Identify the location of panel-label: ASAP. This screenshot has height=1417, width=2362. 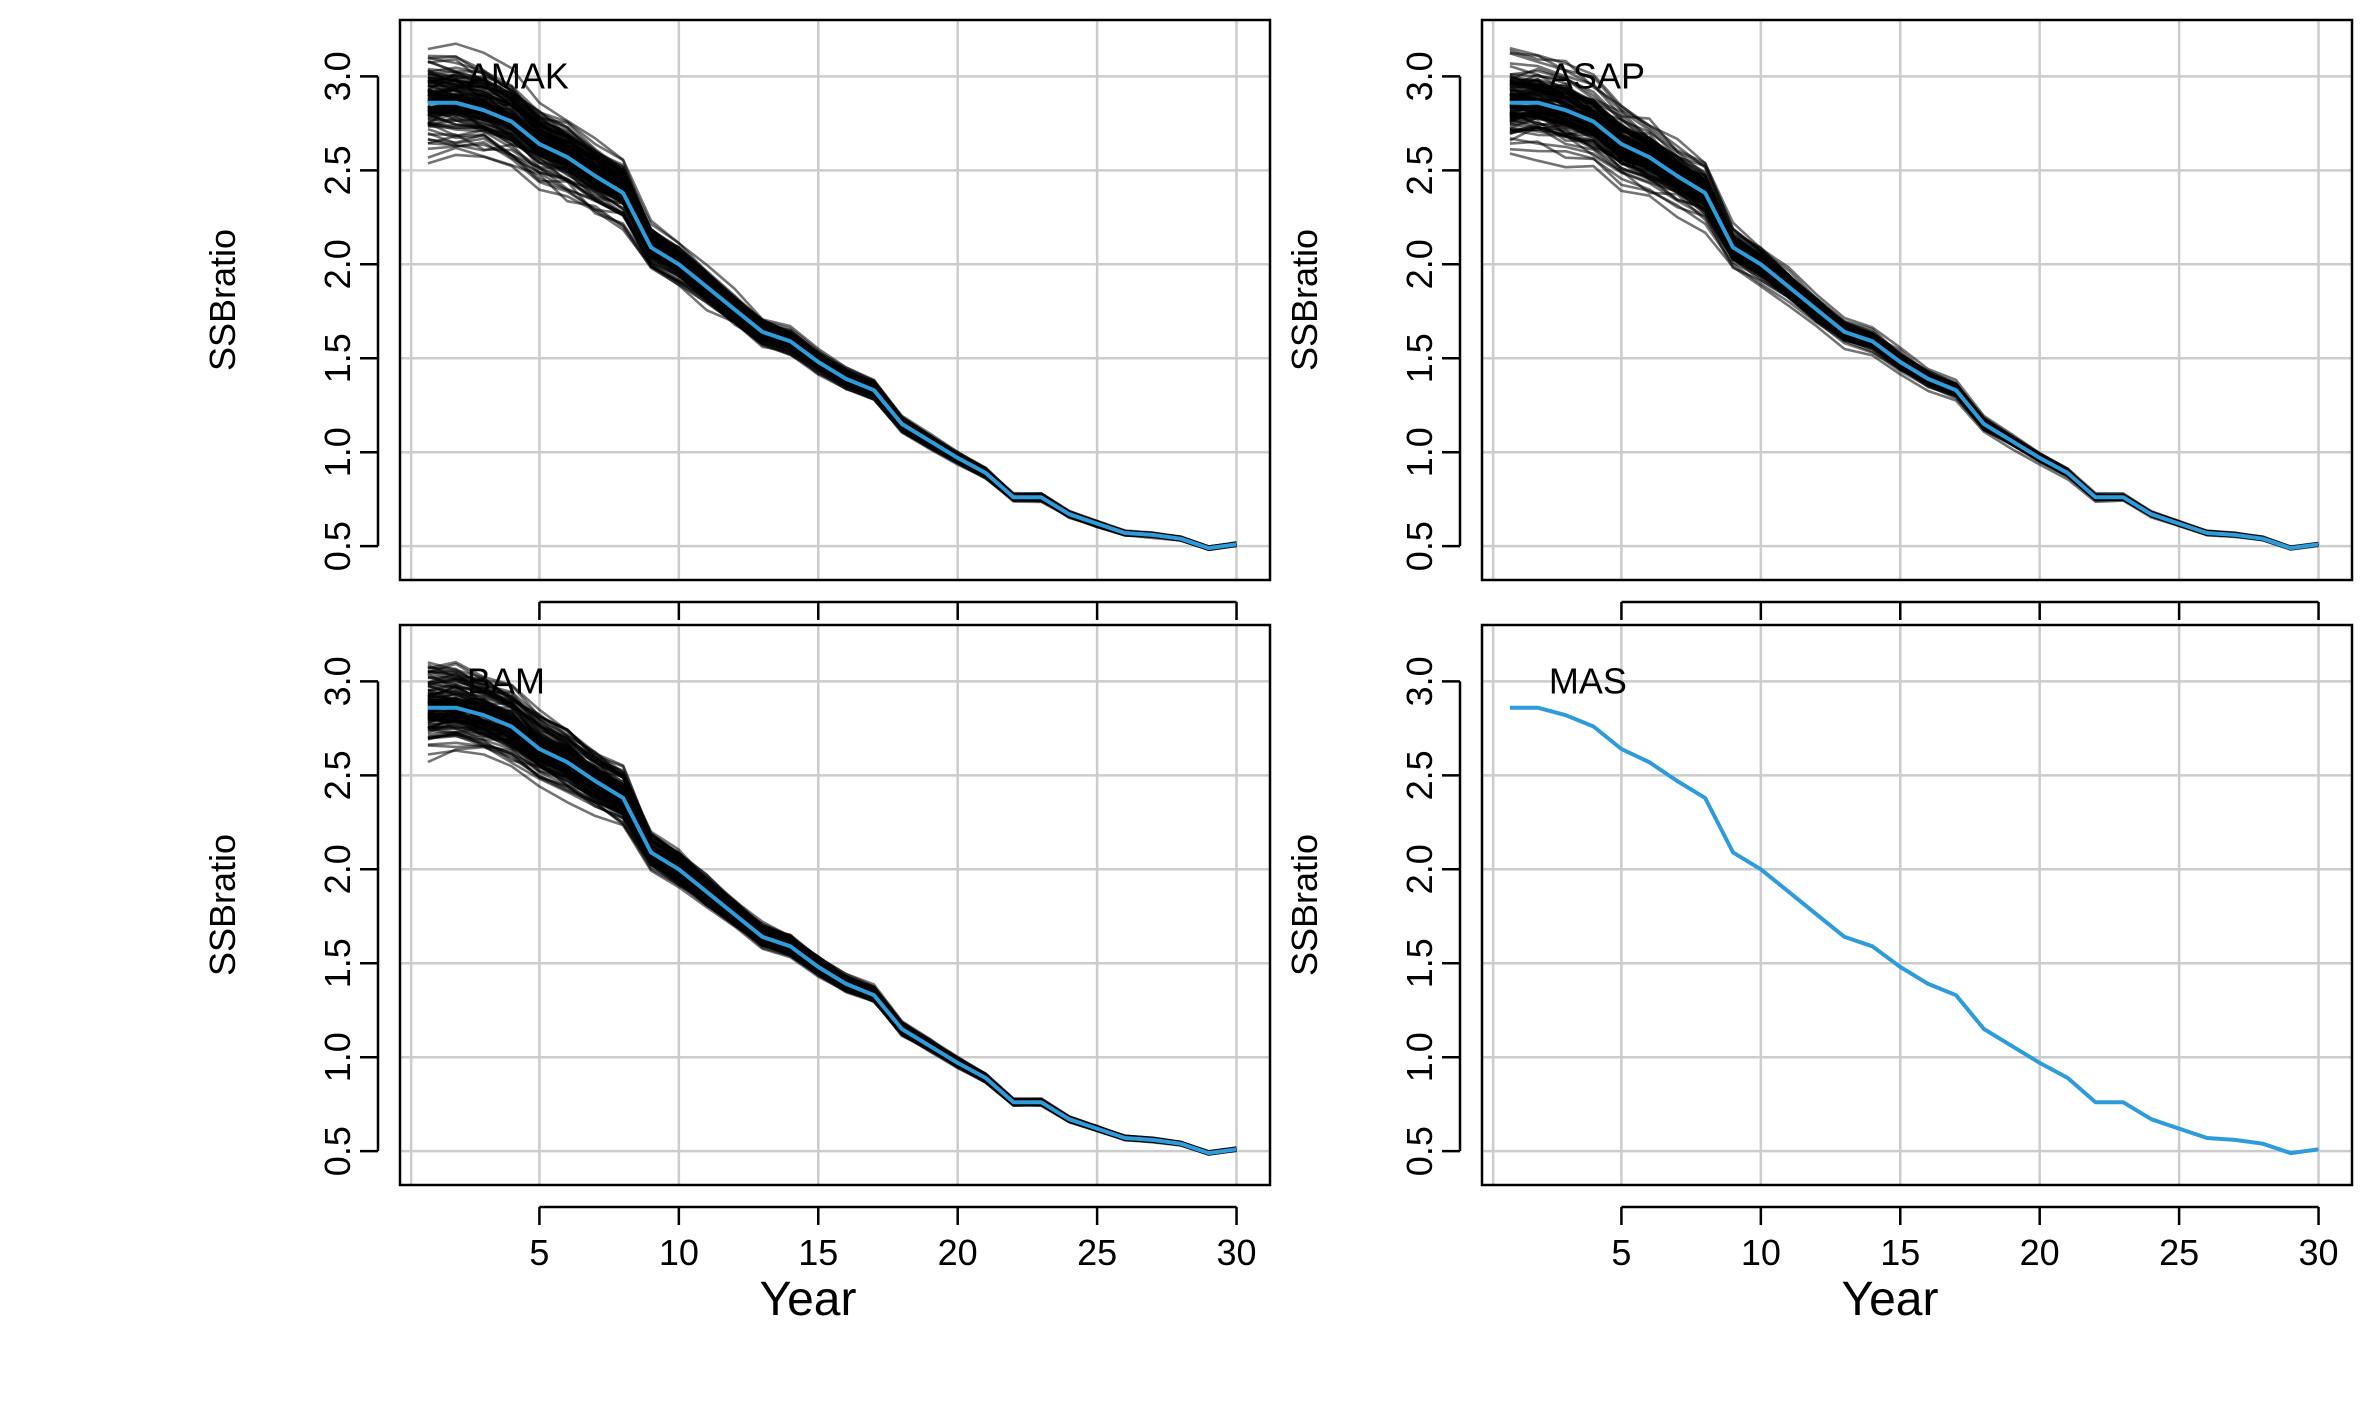
(1597, 75).